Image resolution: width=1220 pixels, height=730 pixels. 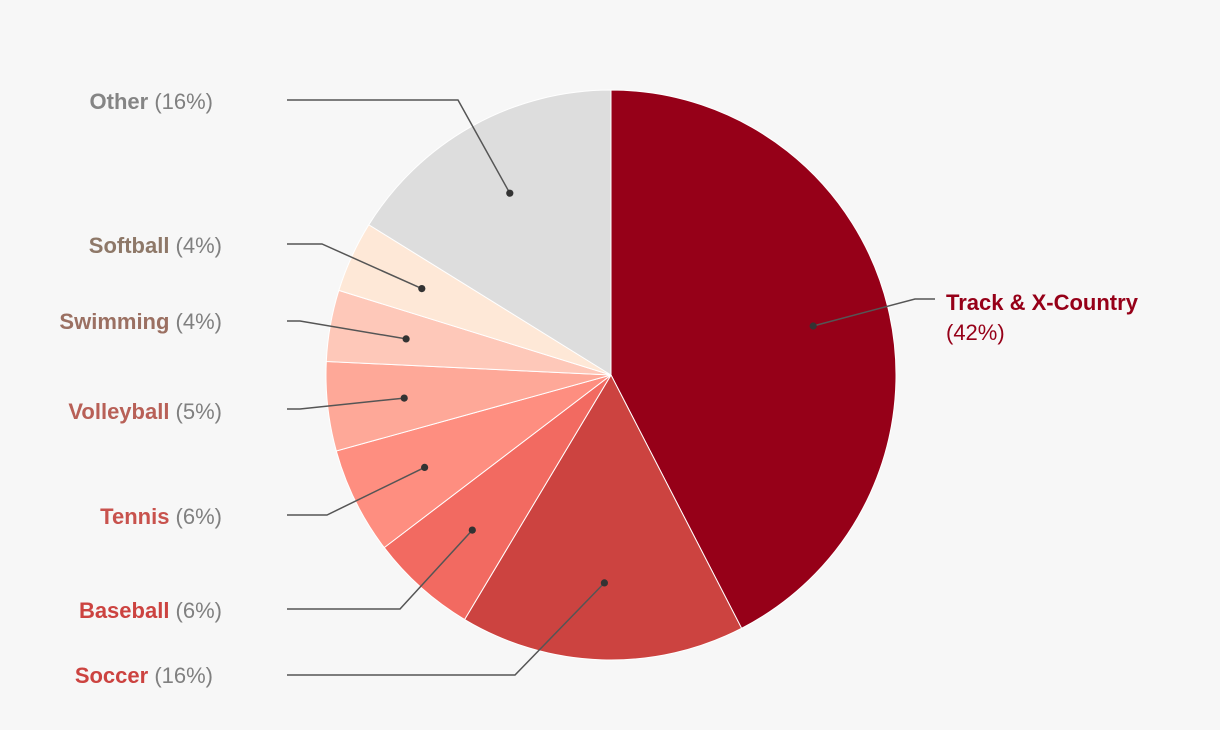 What do you see at coordinates (603, 517) in the screenshot?
I see `pie-slice-soccer` at bounding box center [603, 517].